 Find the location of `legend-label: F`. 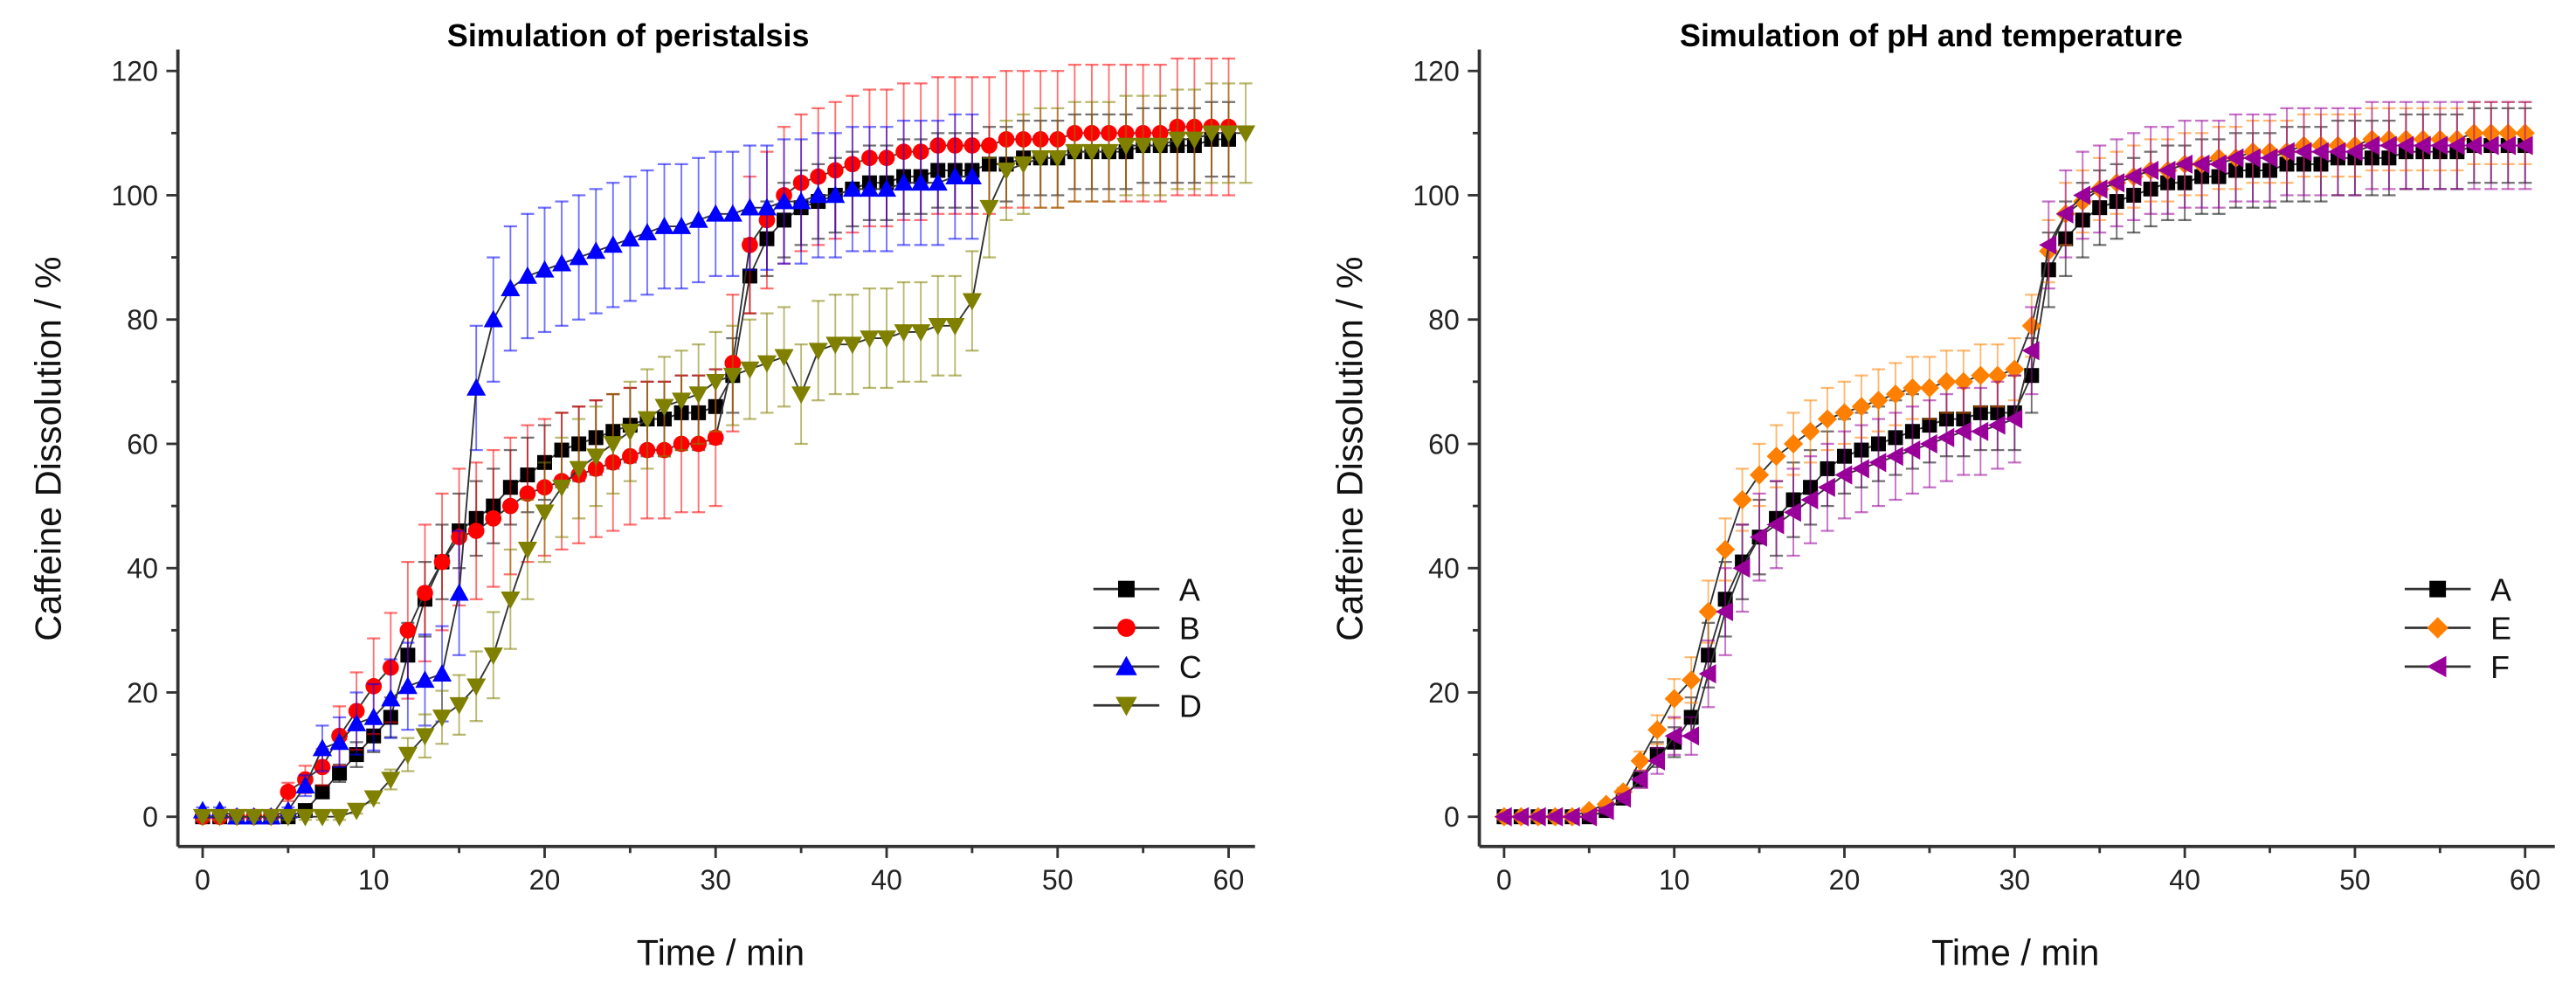

legend-label: F is located at coordinates (2500, 667).